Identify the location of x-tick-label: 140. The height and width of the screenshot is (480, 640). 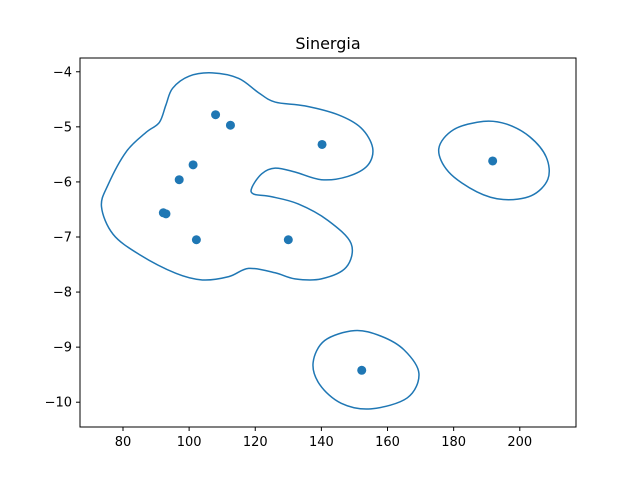
(321, 442).